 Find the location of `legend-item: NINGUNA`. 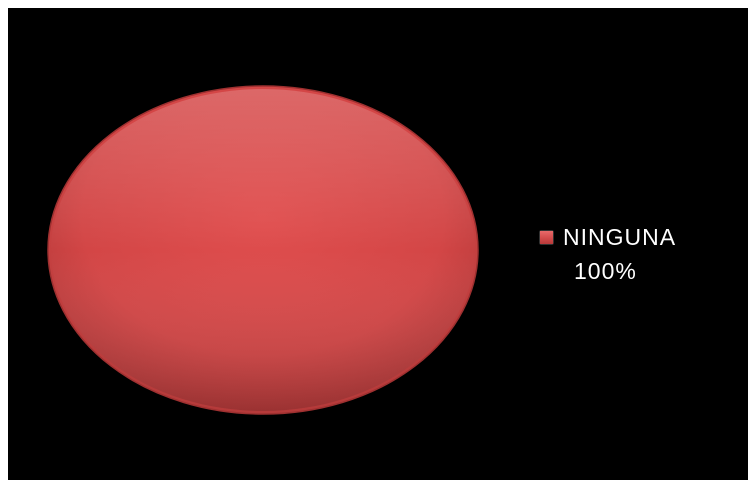

legend-item: NINGUNA is located at coordinates (608, 237).